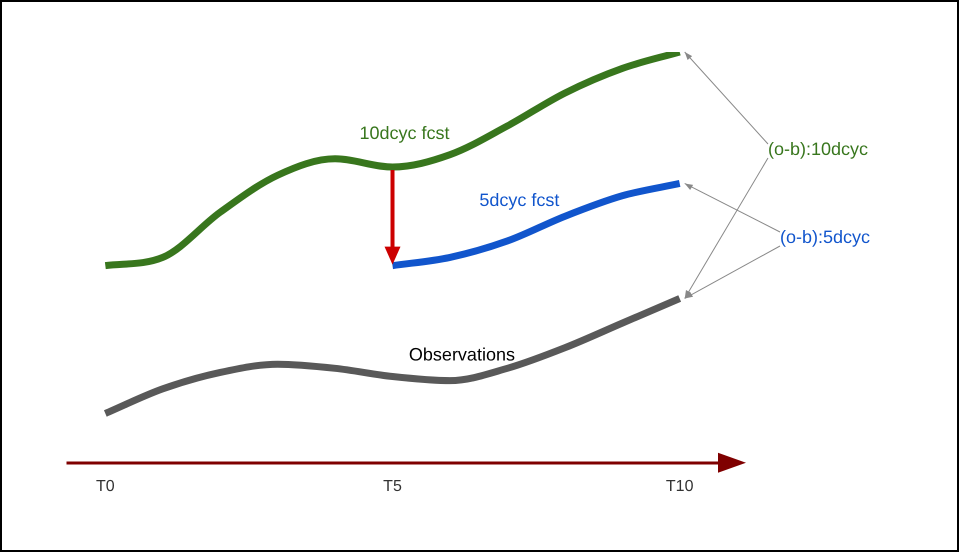 This screenshot has height=552, width=959. Describe the element at coordinates (404, 132) in the screenshot. I see `series-label: 10dcyc fcst` at that location.